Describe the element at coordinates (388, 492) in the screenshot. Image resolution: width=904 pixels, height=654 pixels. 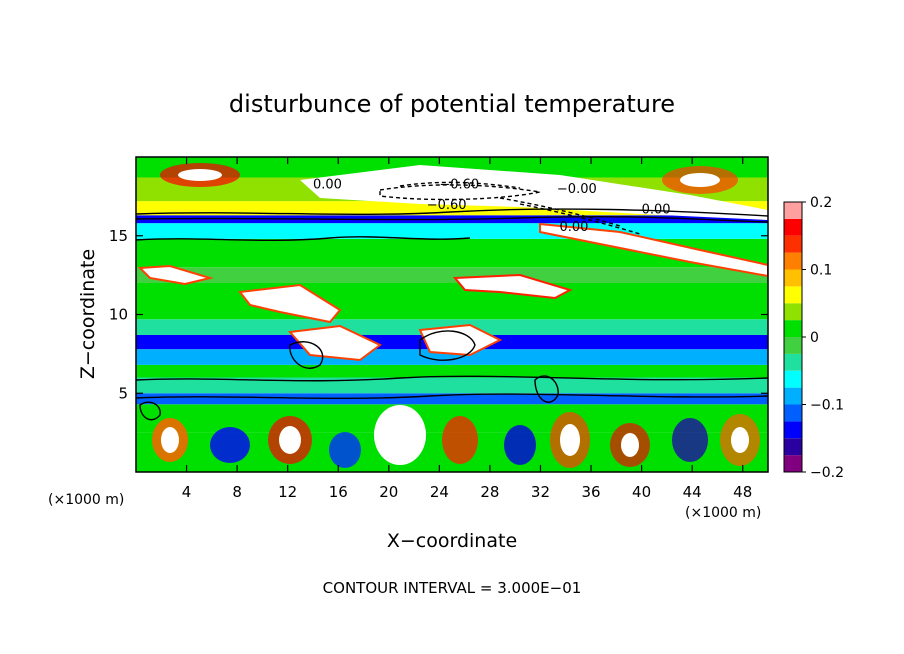
I see `x-tick-label: 20` at that location.